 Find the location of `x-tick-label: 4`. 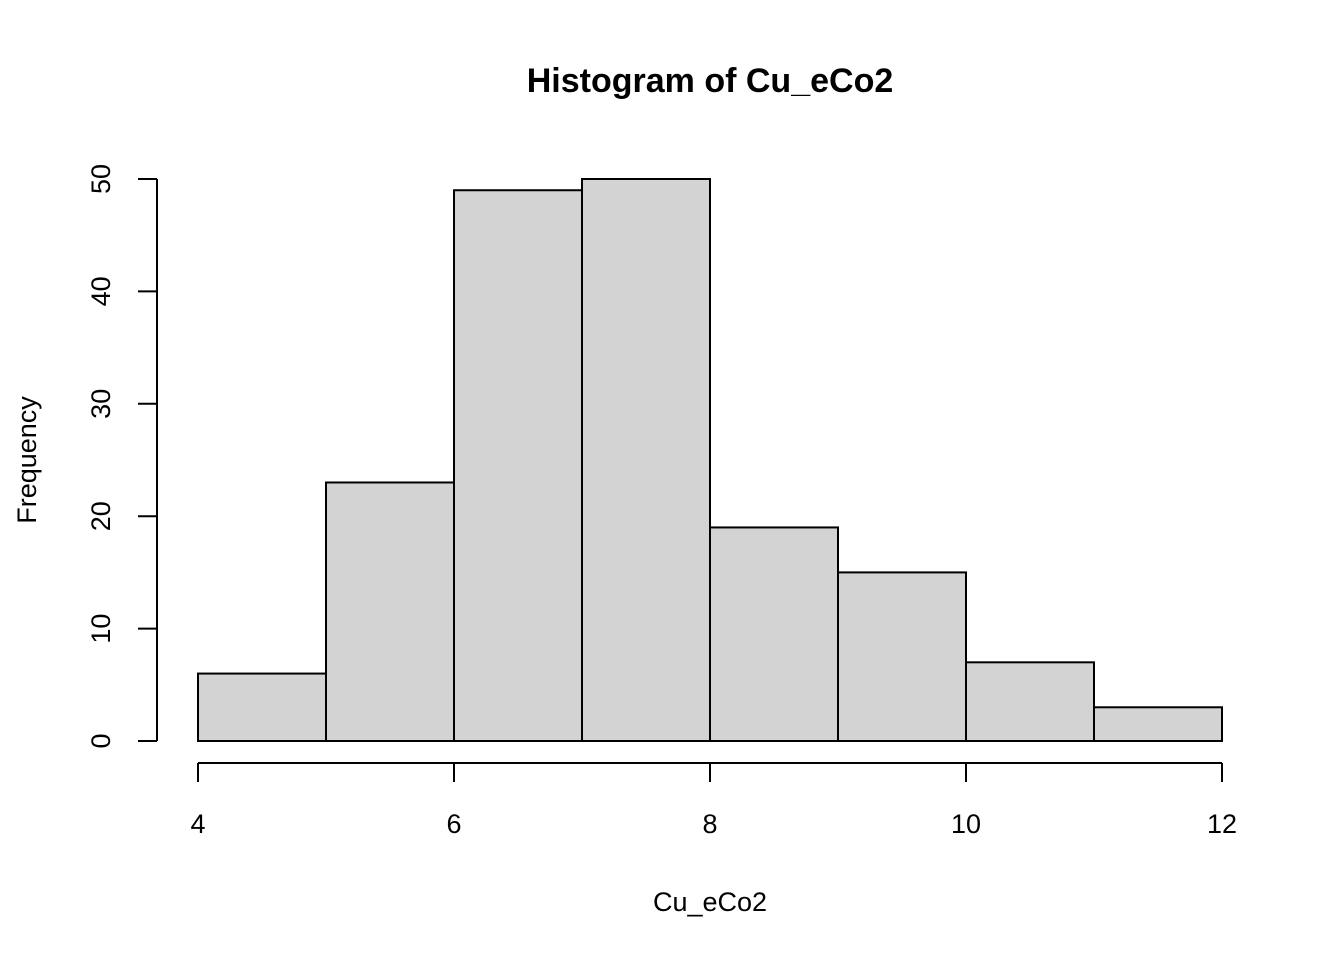

x-tick-label: 4 is located at coordinates (197, 824).